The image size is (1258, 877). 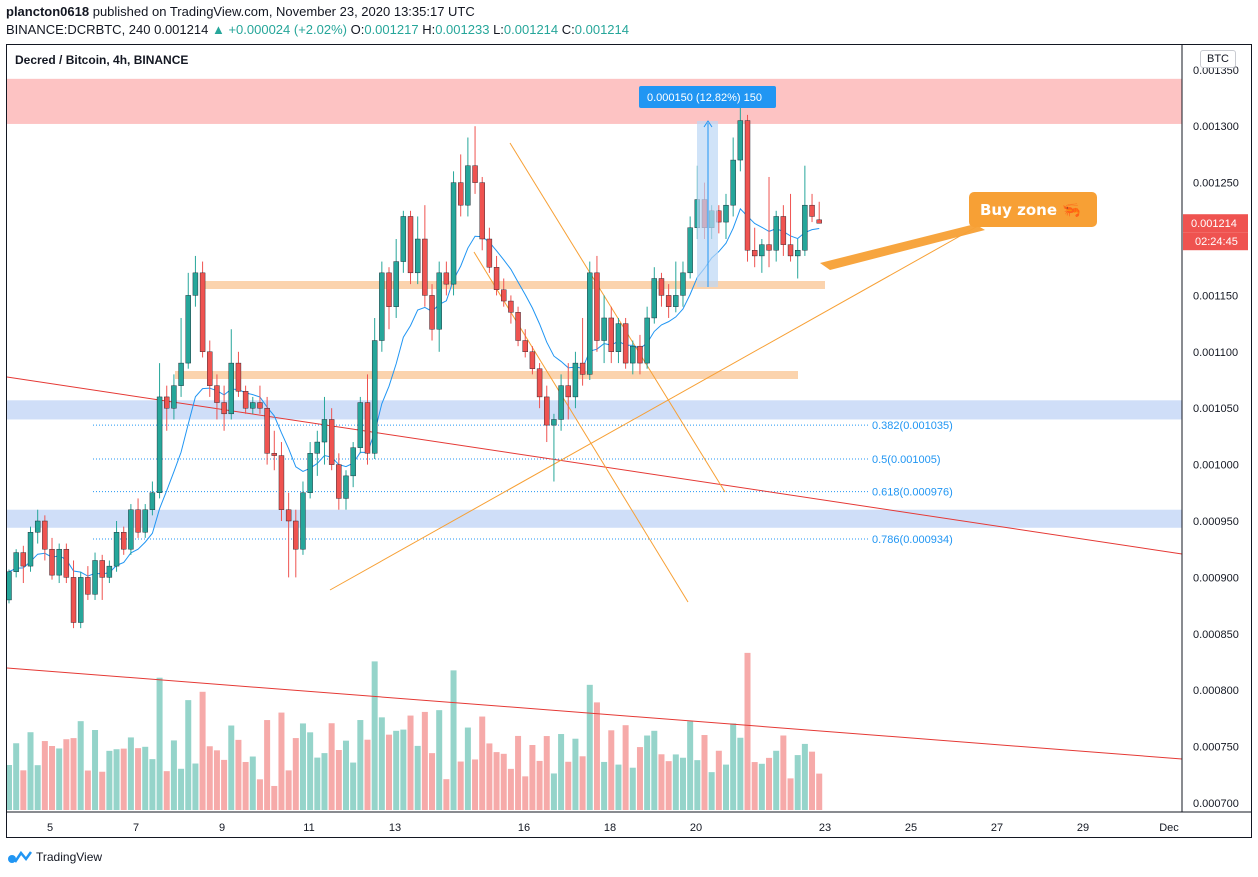 What do you see at coordinates (1033, 209) in the screenshot?
I see `buy-zone-box` at bounding box center [1033, 209].